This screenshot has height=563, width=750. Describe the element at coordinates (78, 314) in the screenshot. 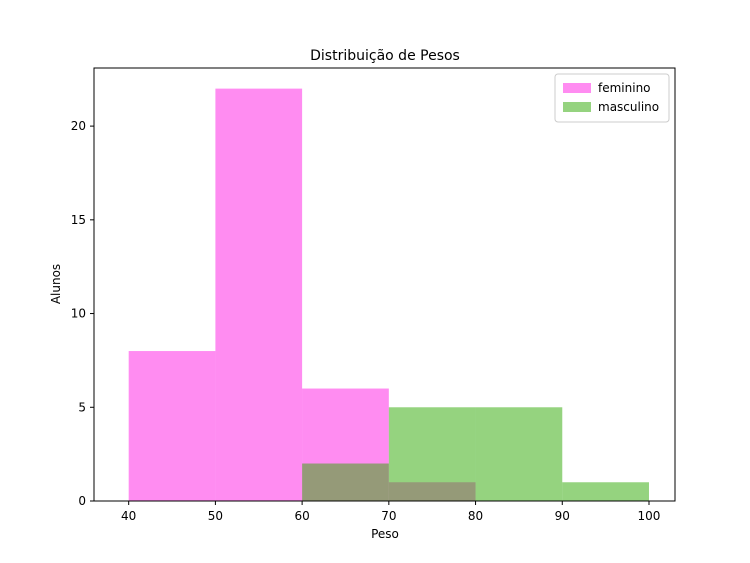

I see `y-tick-label: 10` at that location.